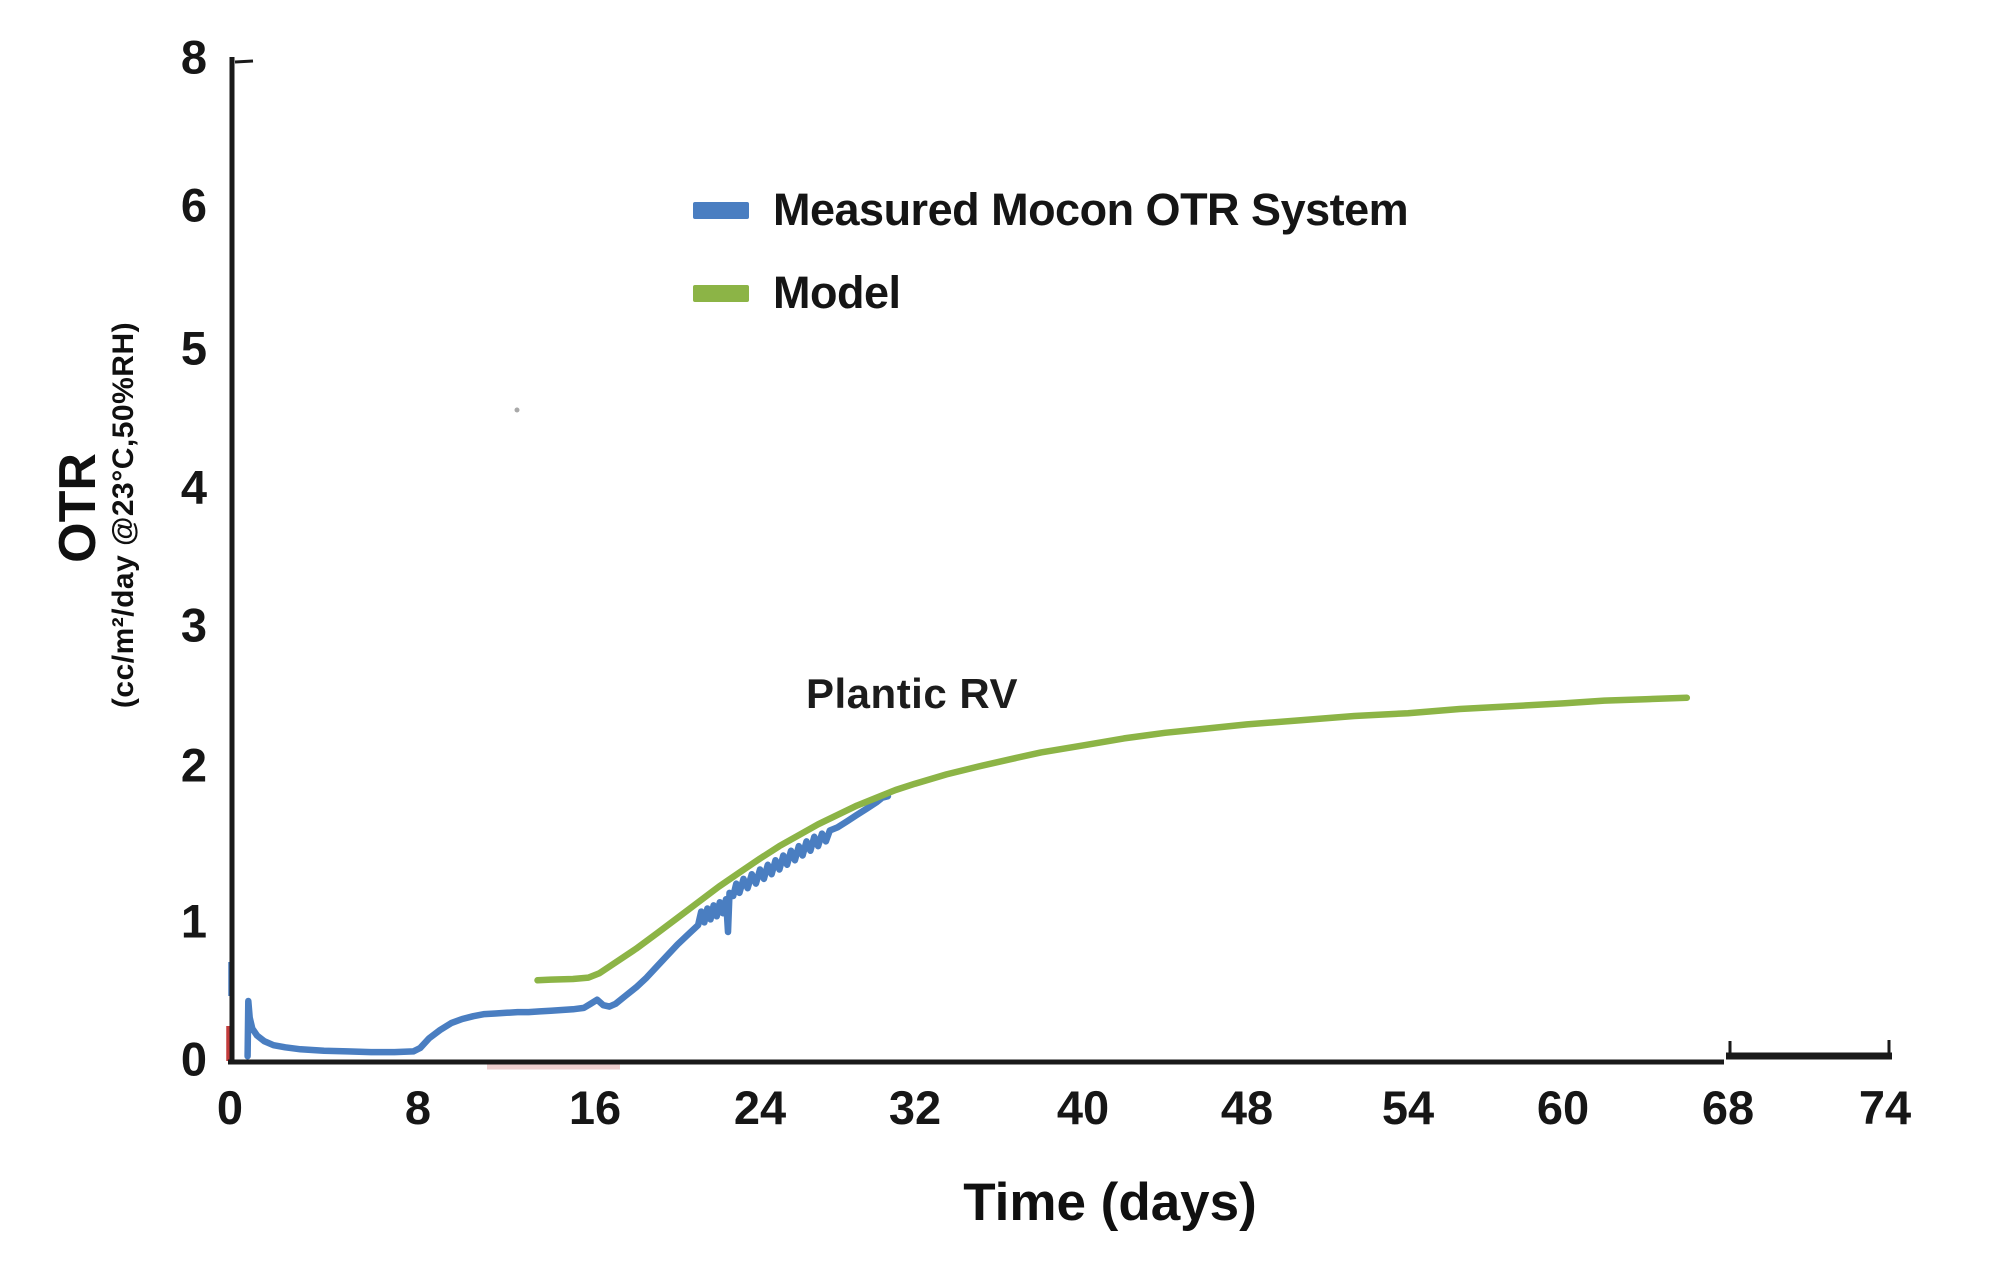  I want to click on x-axis-title: Time (days), so click(1110, 1202).